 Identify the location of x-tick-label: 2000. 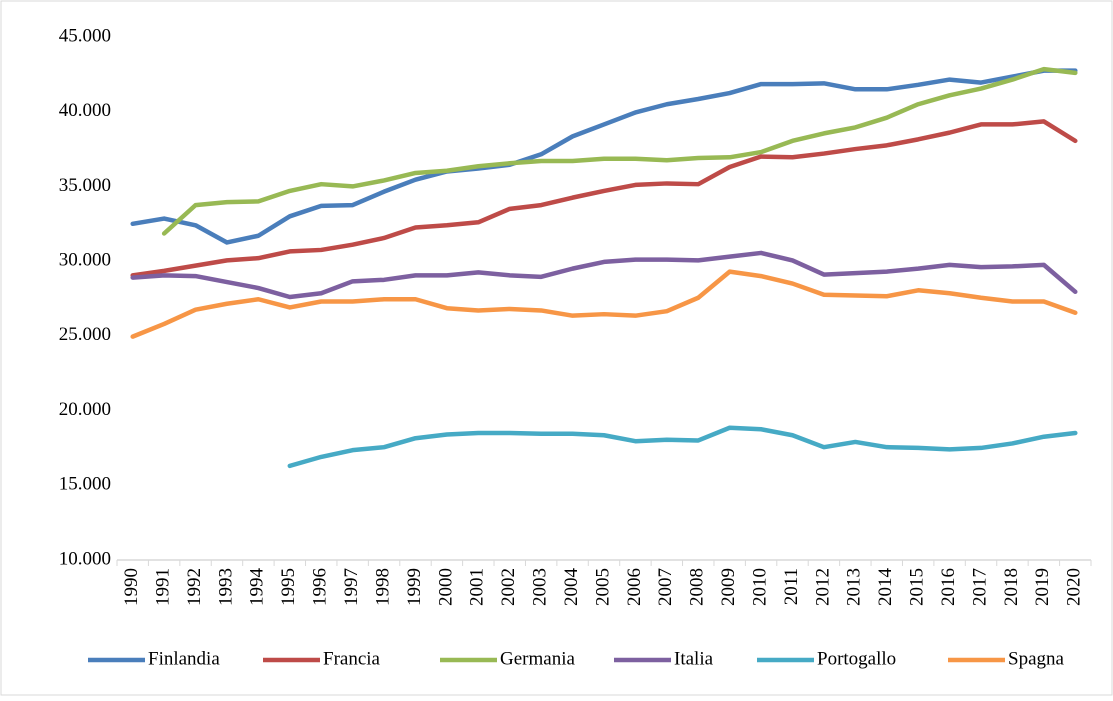
(445, 587).